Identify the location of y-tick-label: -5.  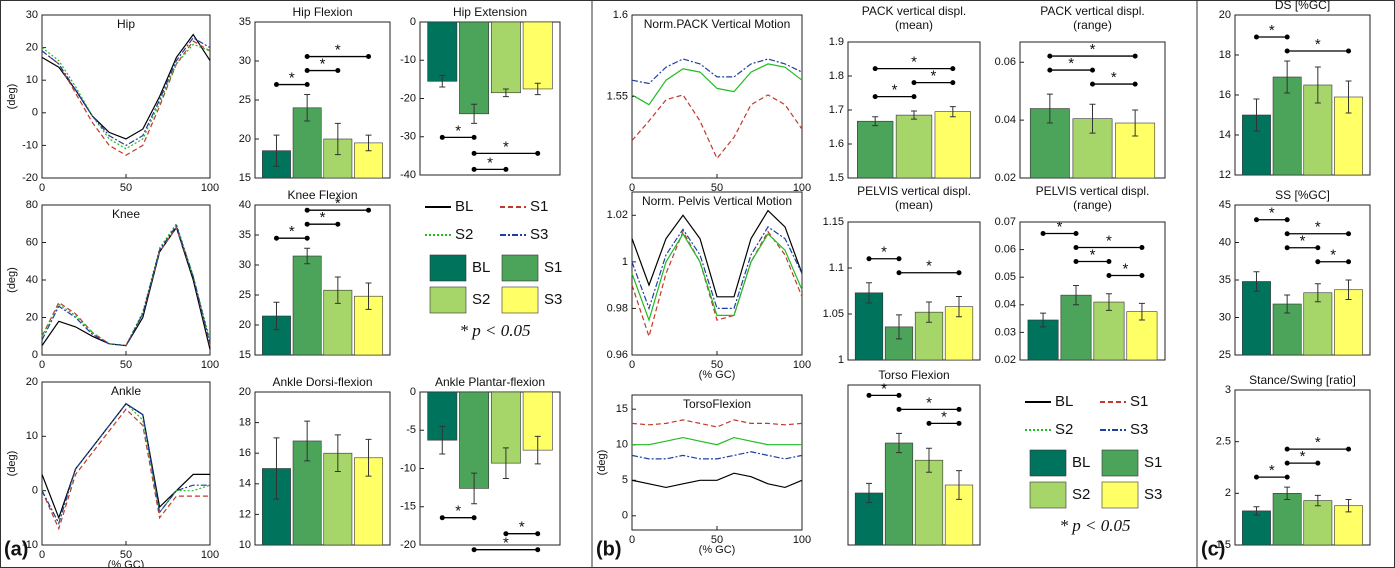
(411, 430).